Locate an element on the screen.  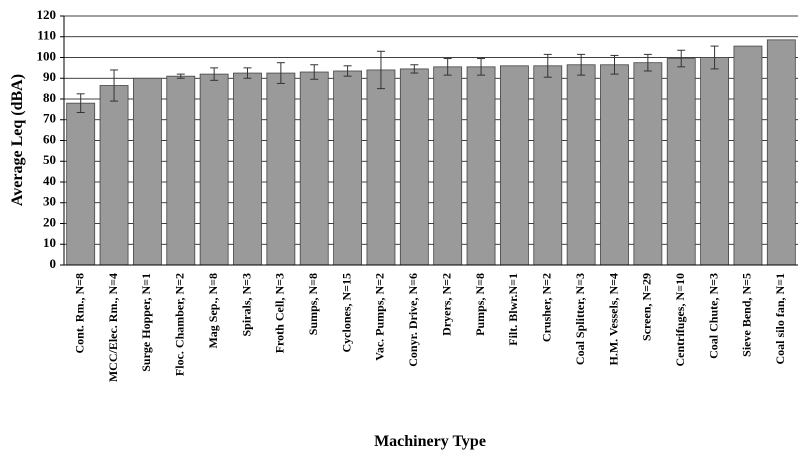
y-tick-label: 20 is located at coordinates (49, 221).